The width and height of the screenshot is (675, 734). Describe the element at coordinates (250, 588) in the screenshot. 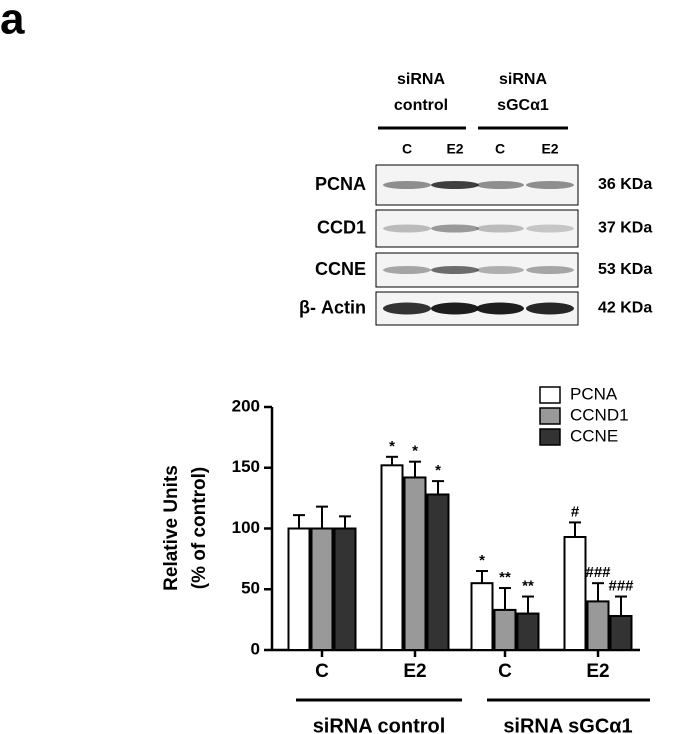

I see `y-tick-label: 50` at that location.